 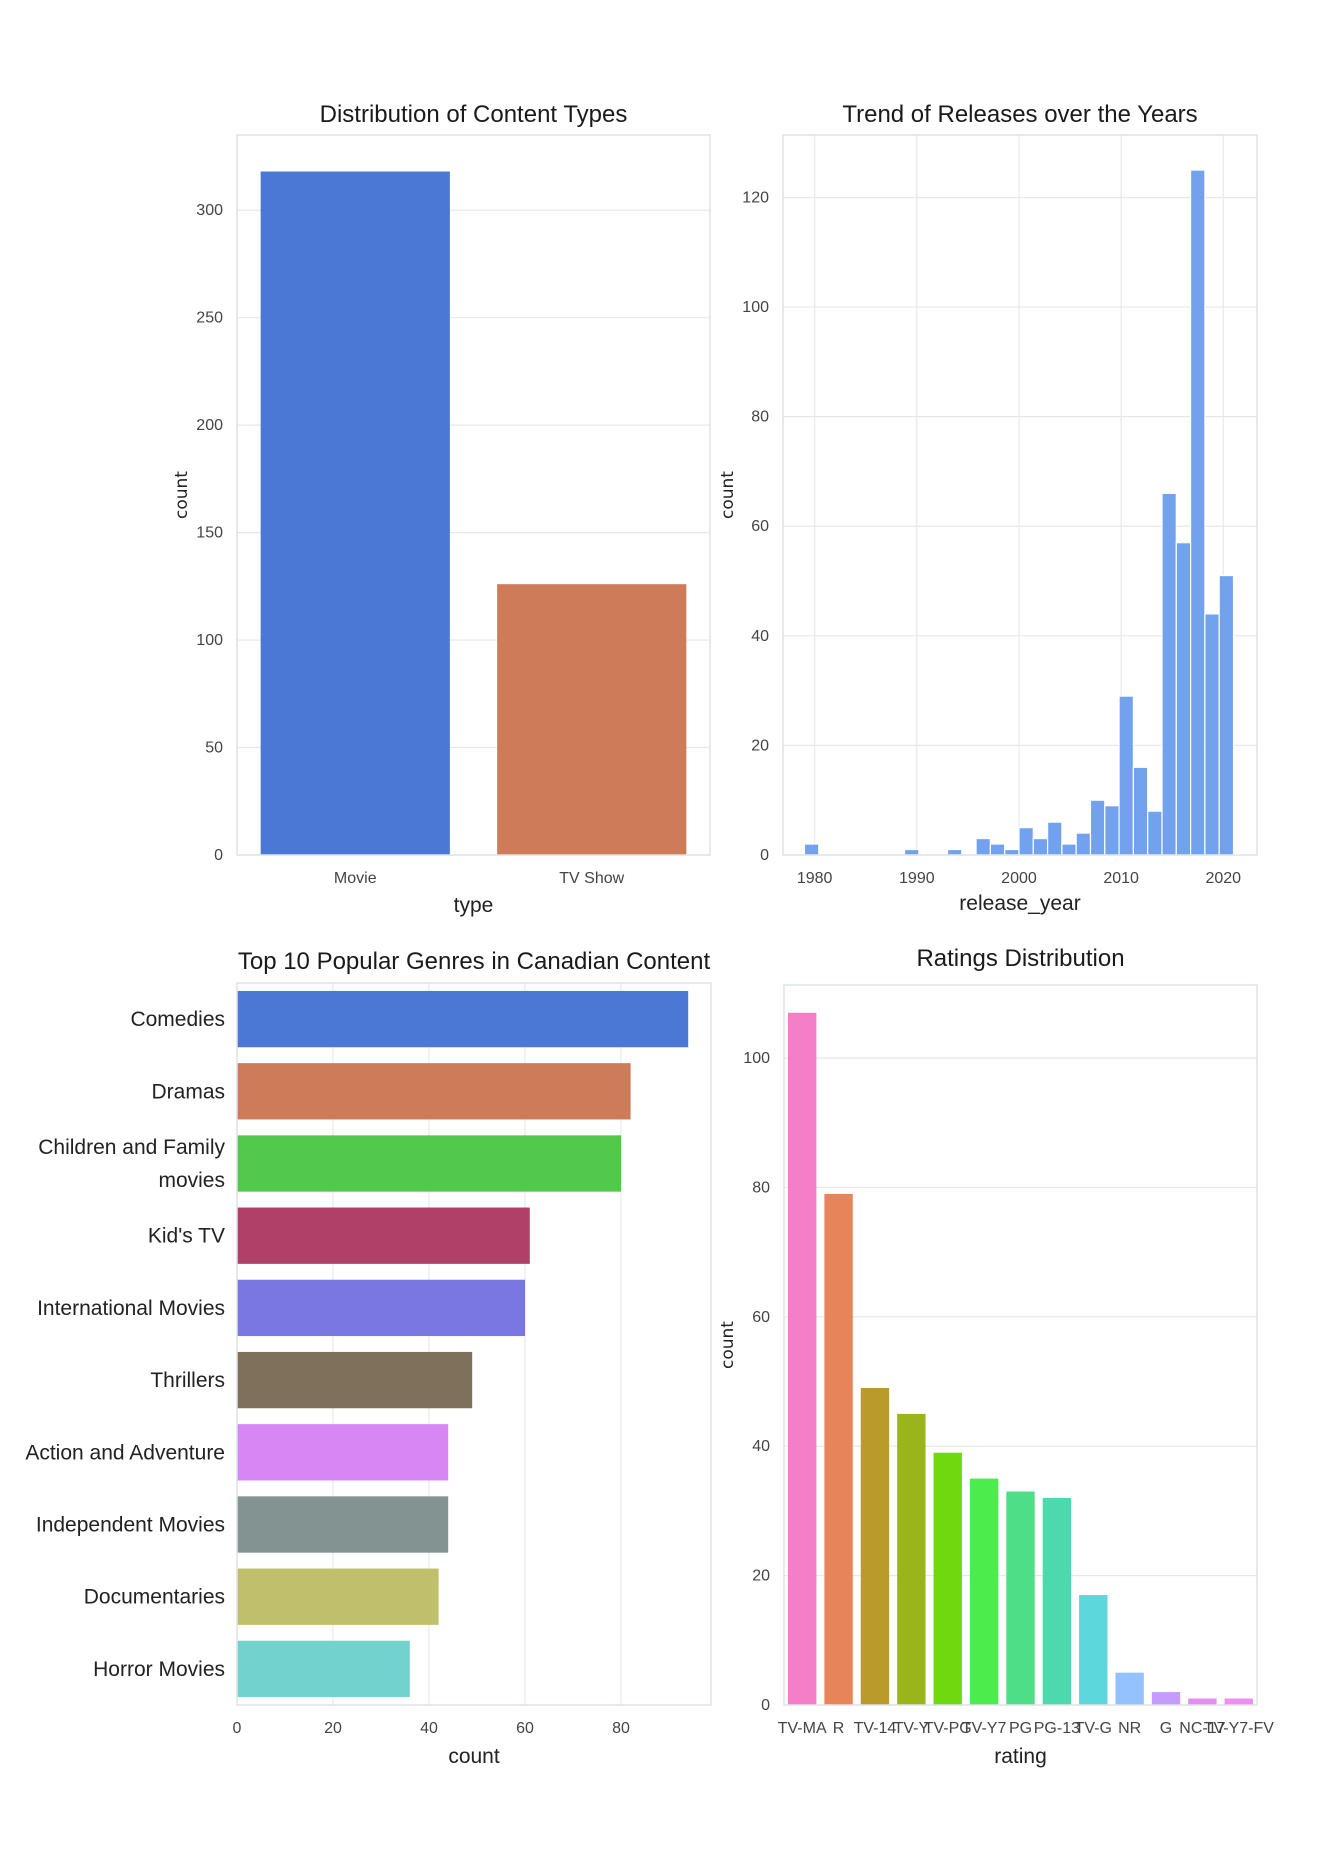 What do you see at coordinates (355, 513) in the screenshot?
I see `bar-movie` at bounding box center [355, 513].